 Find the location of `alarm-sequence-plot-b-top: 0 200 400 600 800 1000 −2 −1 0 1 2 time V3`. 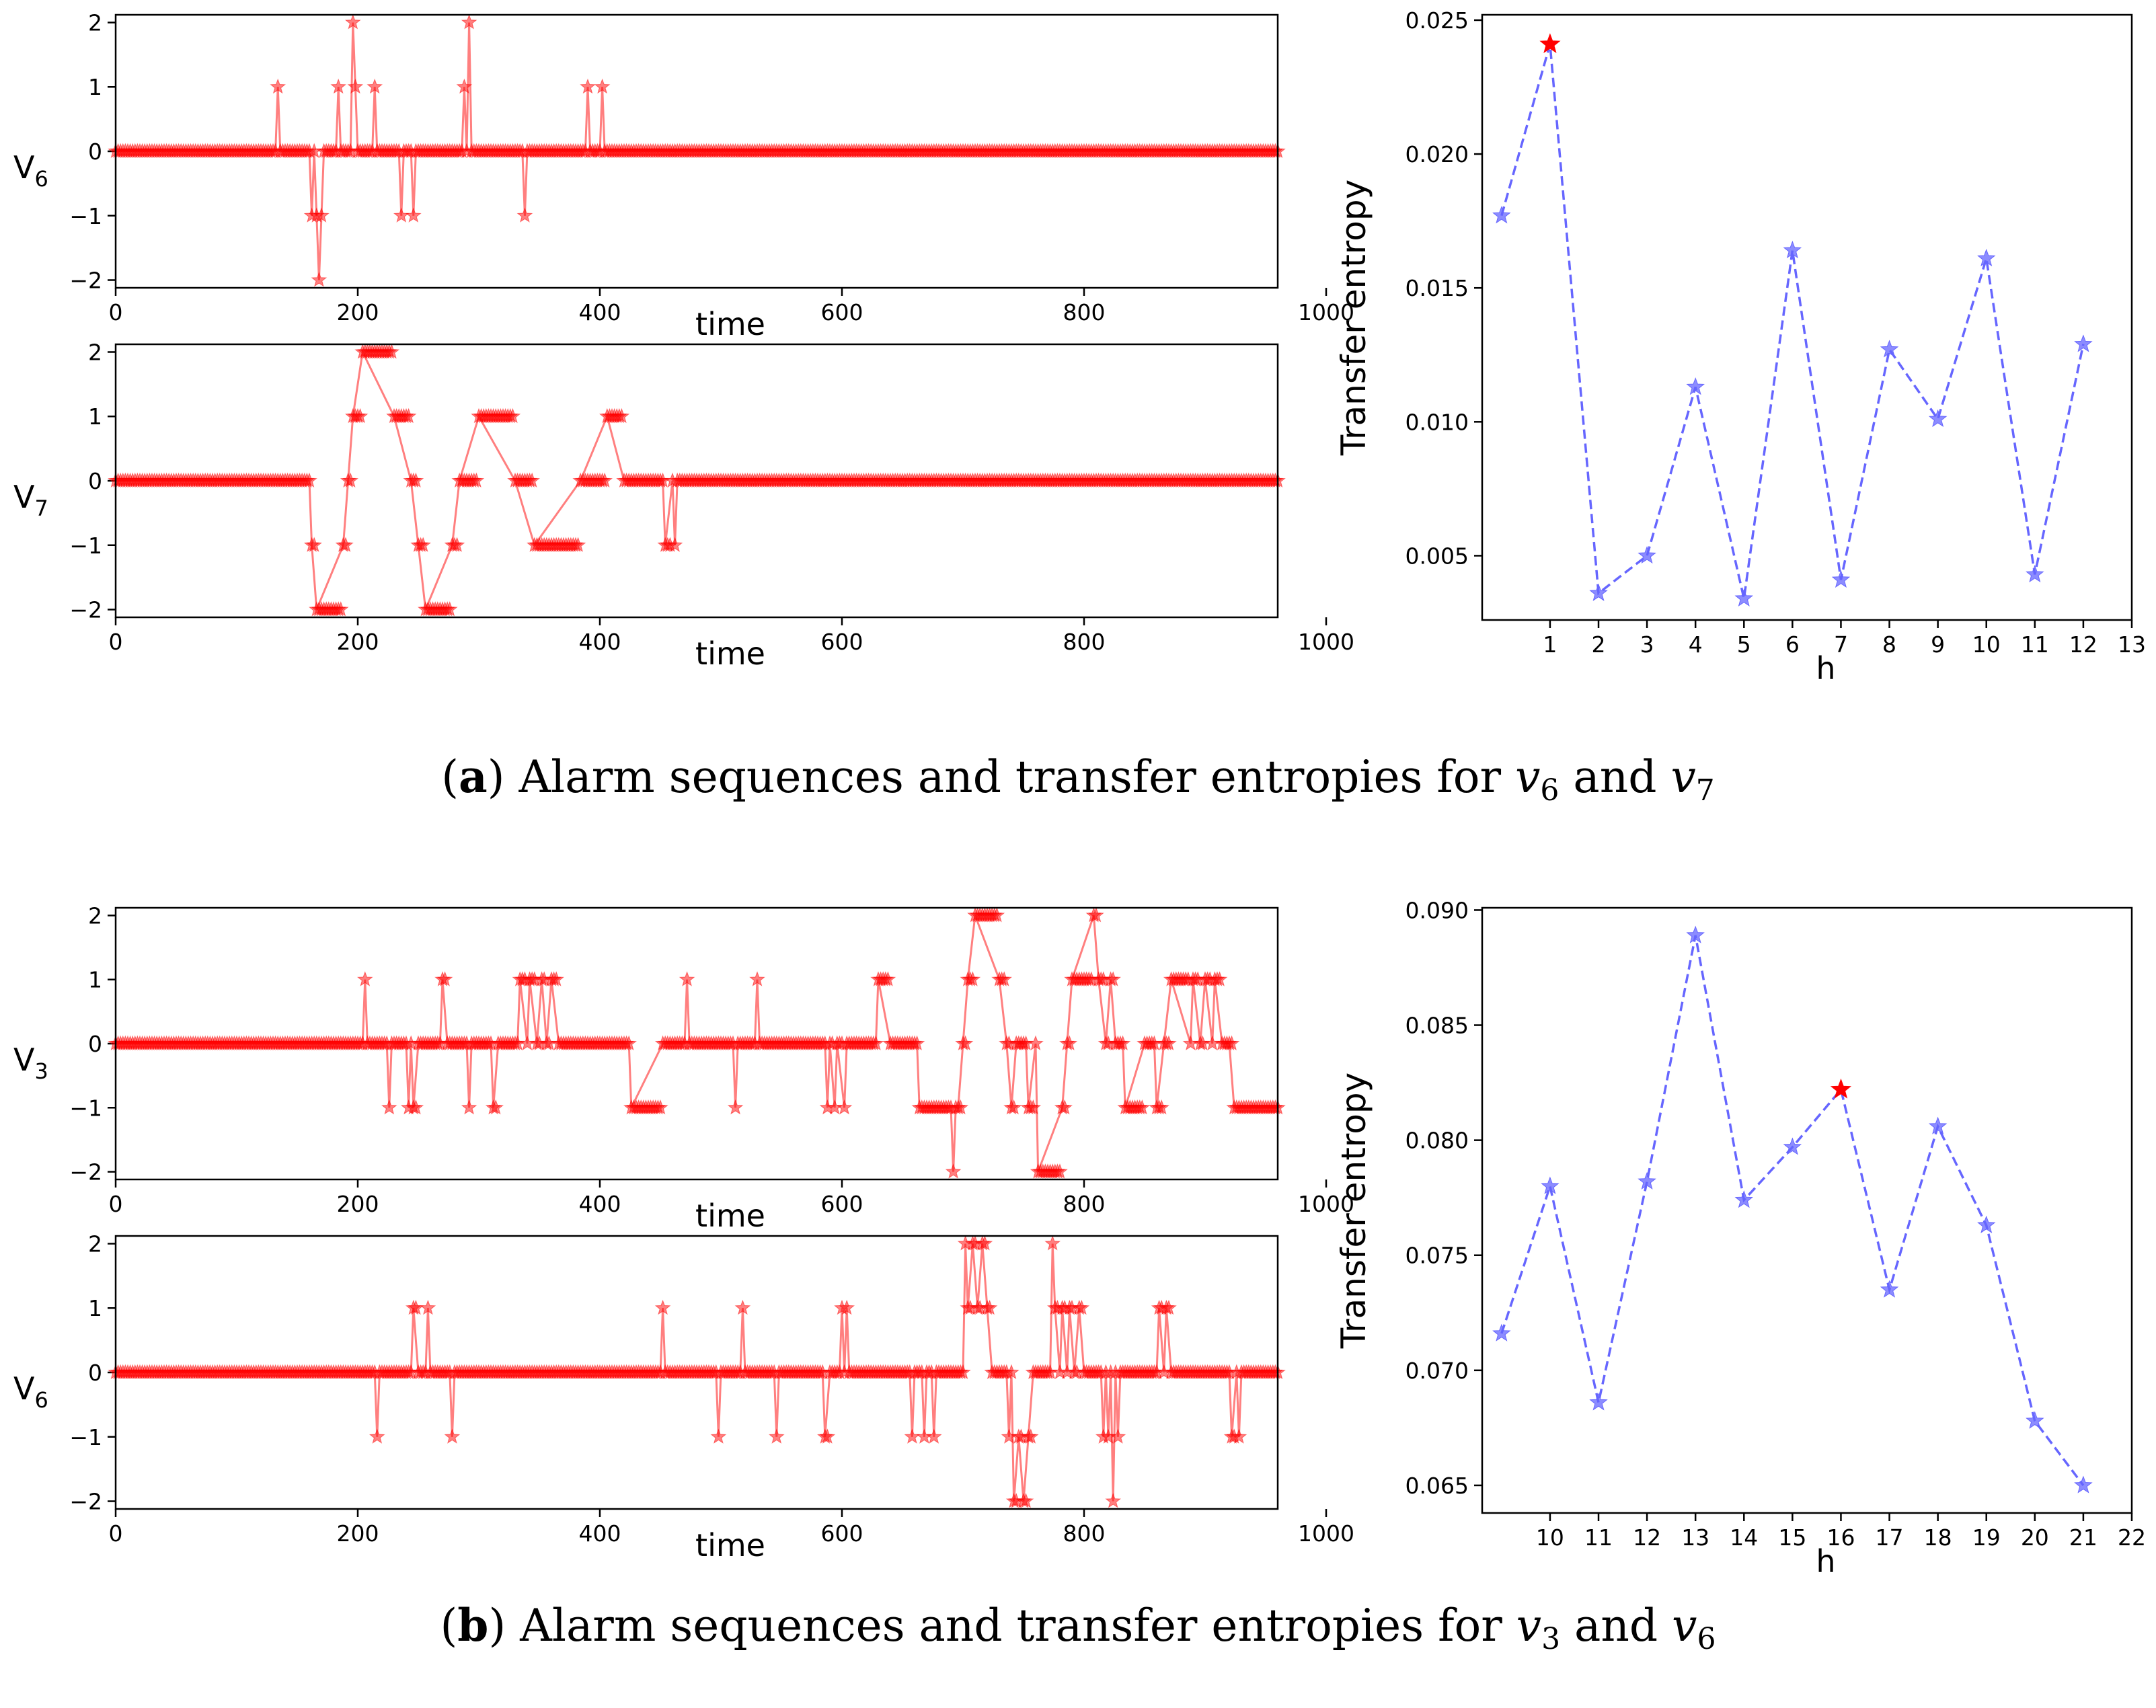

alarm-sequence-plot-b-top: 0 200 400 600 800 1000 −2 −1 0 1 2 time V3 is located at coordinates (683, 1068).